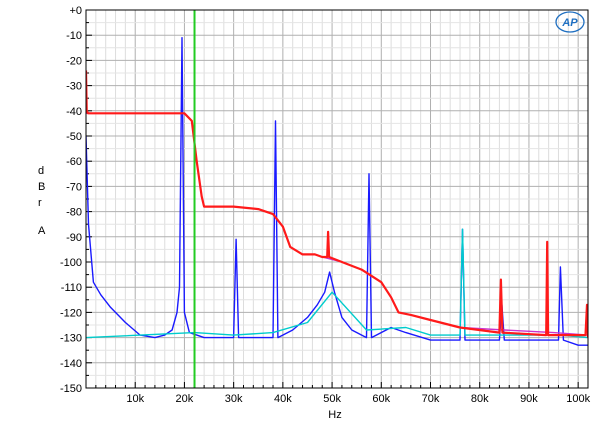 The width and height of the screenshot is (600, 428). I want to click on x-axis-label: Hz, so click(334, 415).